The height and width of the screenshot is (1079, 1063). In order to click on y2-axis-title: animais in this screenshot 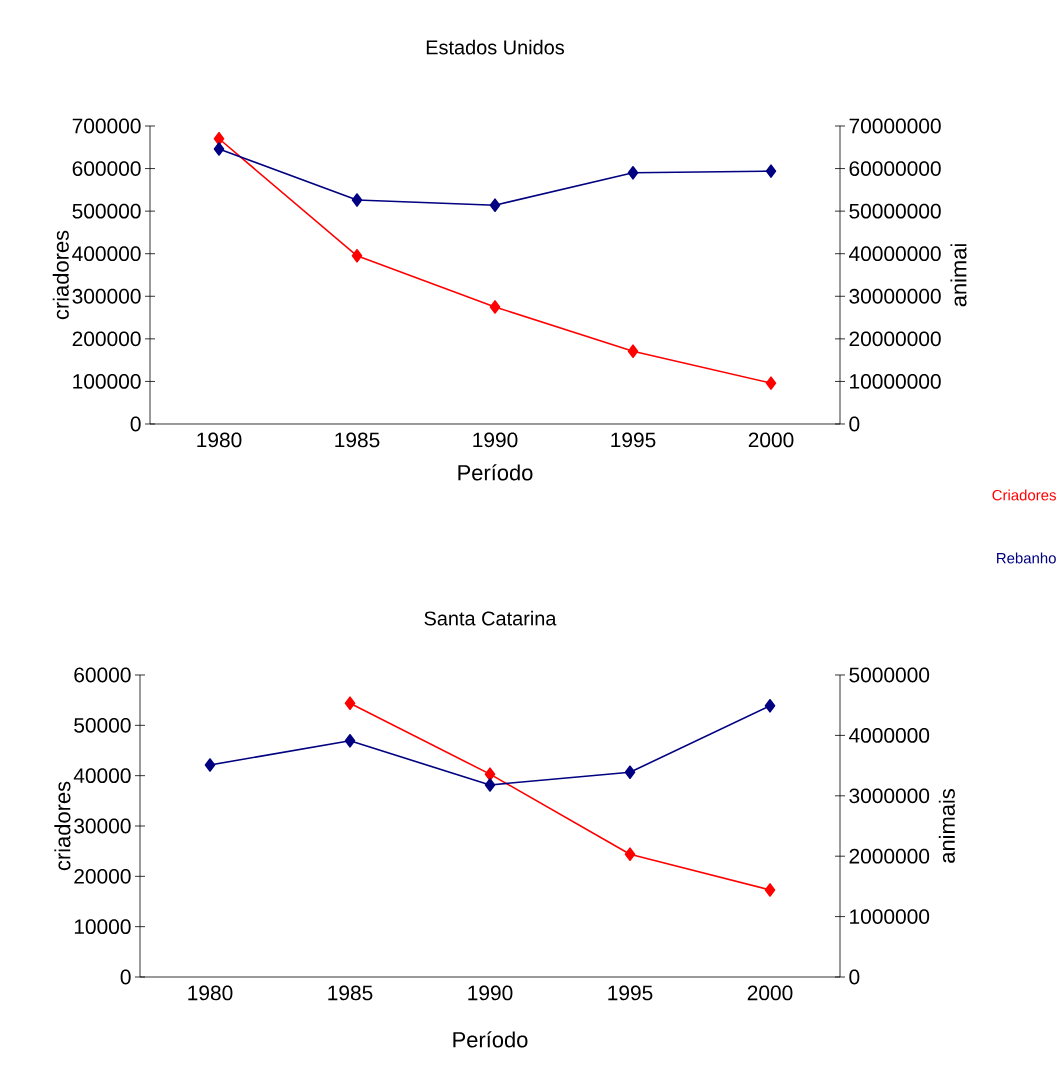, I will do `click(946, 826)`.